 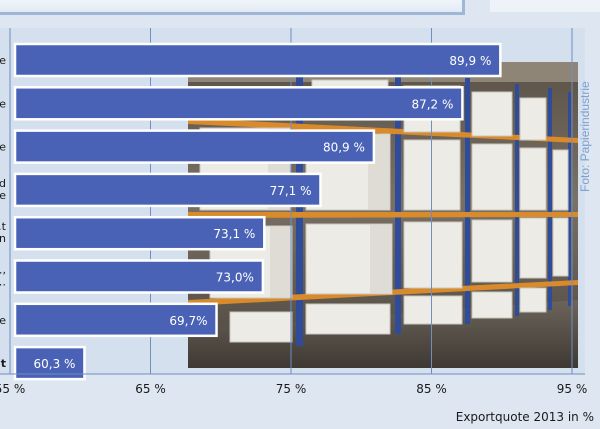 What do you see at coordinates (188, 321) in the screenshot?
I see `bar-value-label-7: 69,7%` at bounding box center [188, 321].